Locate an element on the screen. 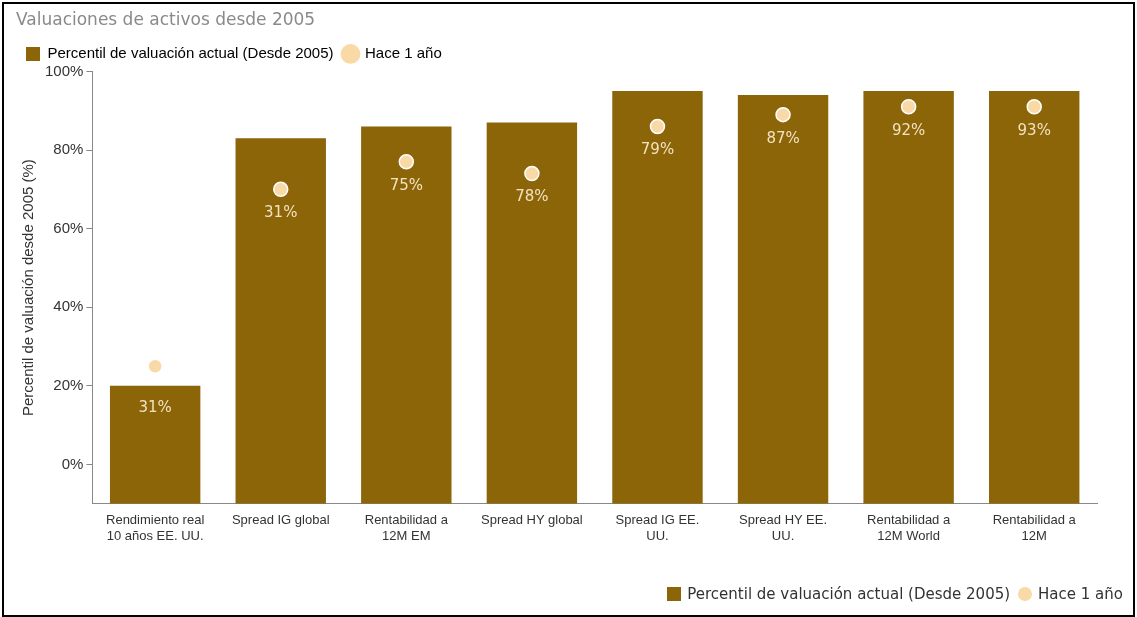 The image size is (1137, 617). x-tick-label: Spread HY EE. UU. is located at coordinates (783, 527).